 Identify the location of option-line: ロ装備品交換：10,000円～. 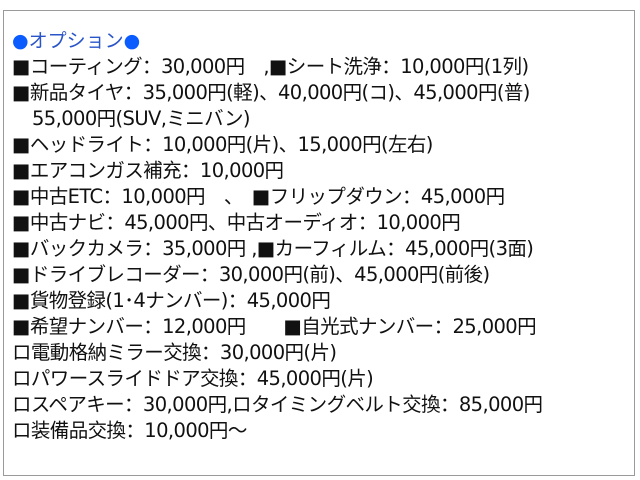
(129, 430).